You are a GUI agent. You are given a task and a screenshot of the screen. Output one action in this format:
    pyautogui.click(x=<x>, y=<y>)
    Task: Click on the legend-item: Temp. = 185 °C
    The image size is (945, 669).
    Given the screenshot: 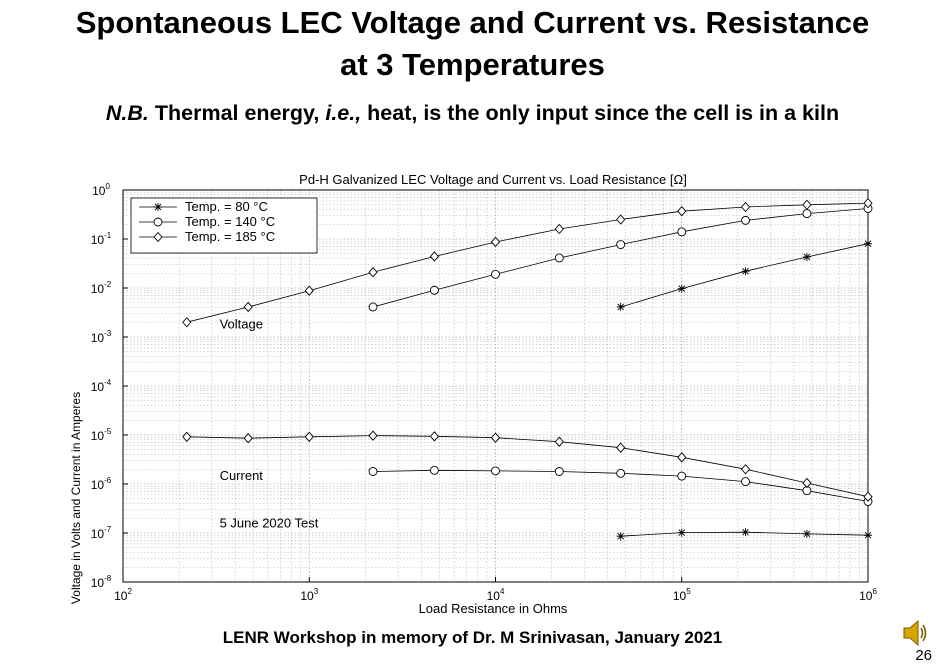 What is the action you would take?
    pyautogui.click(x=207, y=236)
    